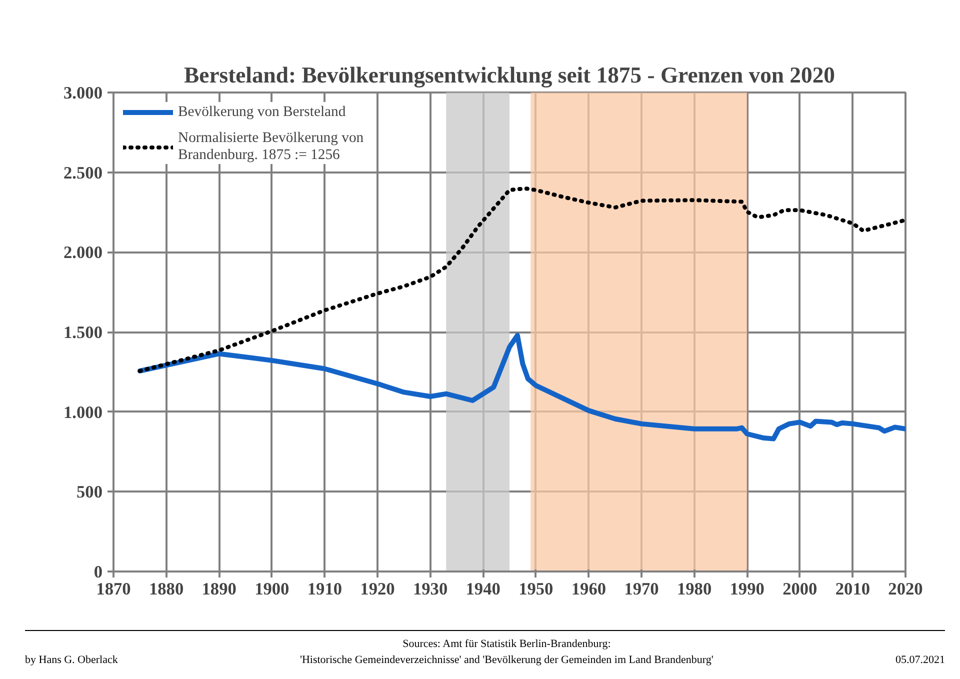 This screenshot has width=960, height=679. Describe the element at coordinates (747, 589) in the screenshot. I see `x-tick-label: 1990` at that location.